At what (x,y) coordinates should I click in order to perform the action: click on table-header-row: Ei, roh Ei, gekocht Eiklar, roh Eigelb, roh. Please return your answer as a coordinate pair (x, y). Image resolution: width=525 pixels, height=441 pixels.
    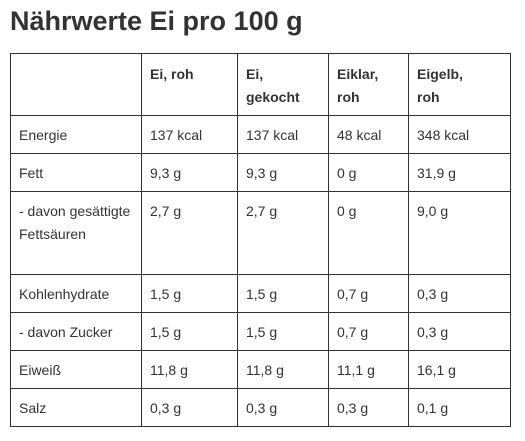
    Looking at the image, I should click on (260, 84).